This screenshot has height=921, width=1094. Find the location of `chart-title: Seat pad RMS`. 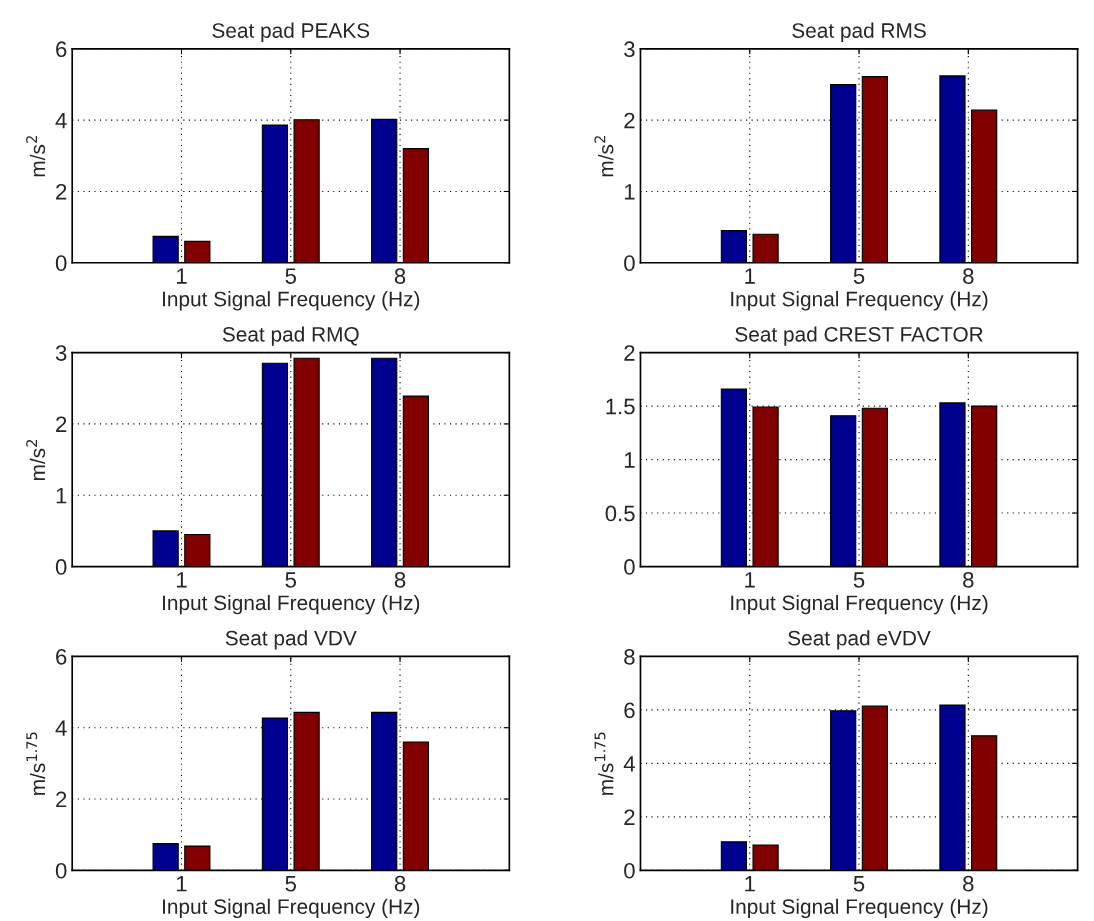

chart-title: Seat pad RMS is located at coordinates (859, 32).